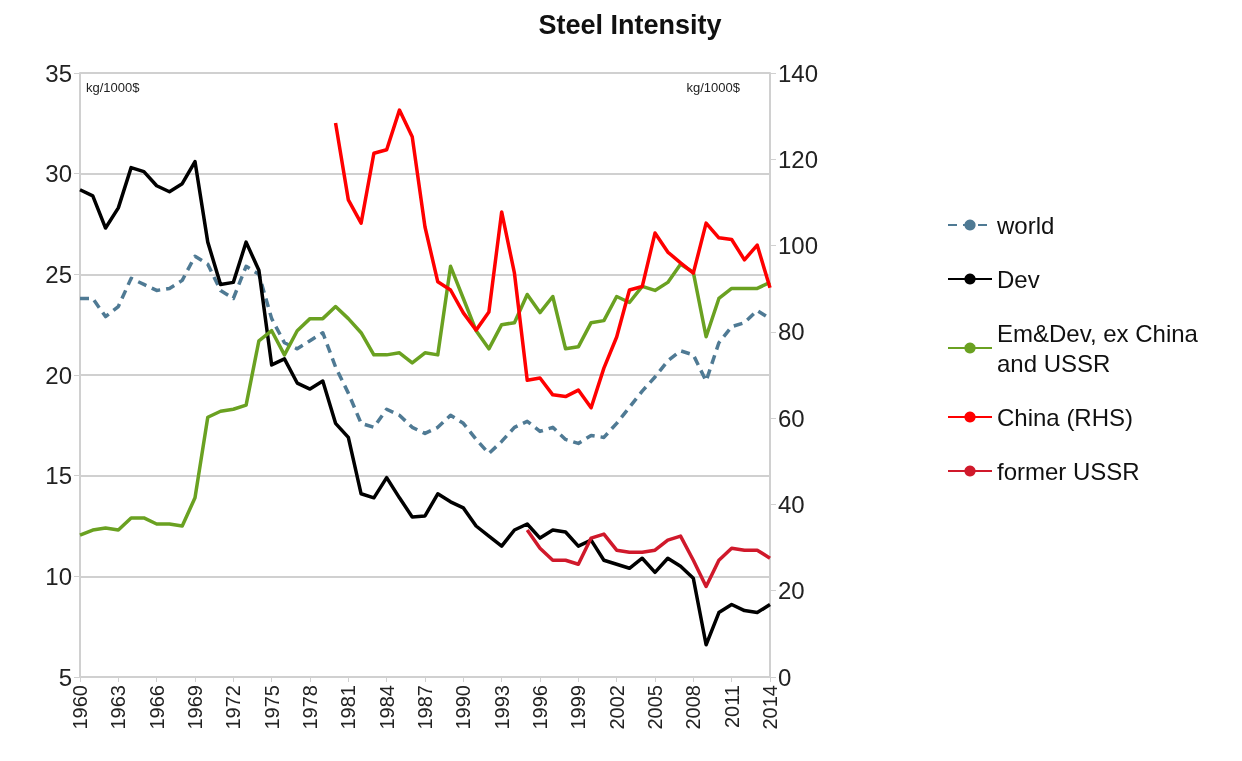  What do you see at coordinates (616, 707) in the screenshot?
I see `x-tick-label: 2002` at bounding box center [616, 707].